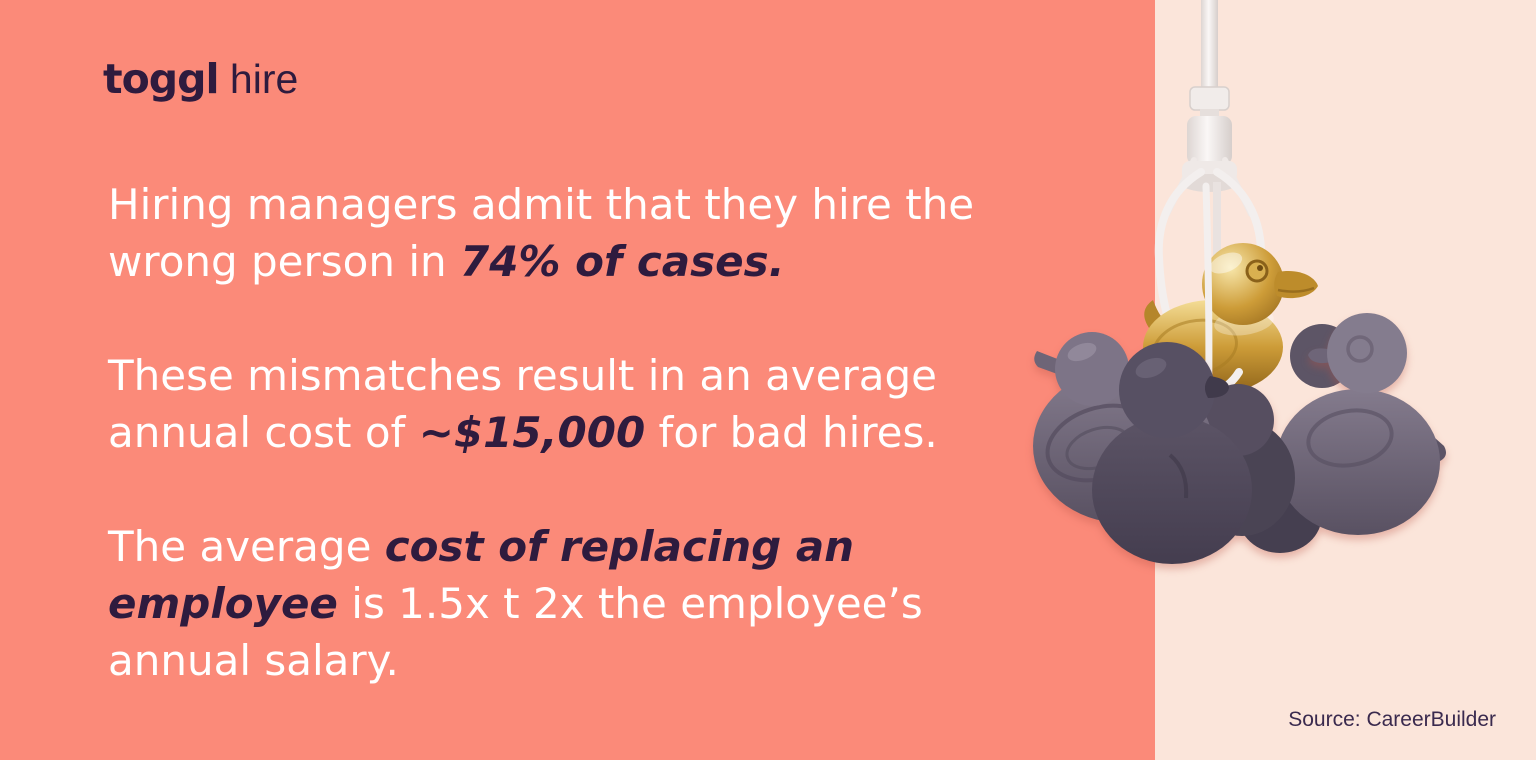 The height and width of the screenshot is (760, 1536). Describe the element at coordinates (791, 432) in the screenshot. I see `stat-2-text-post: for bad hires.` at that location.